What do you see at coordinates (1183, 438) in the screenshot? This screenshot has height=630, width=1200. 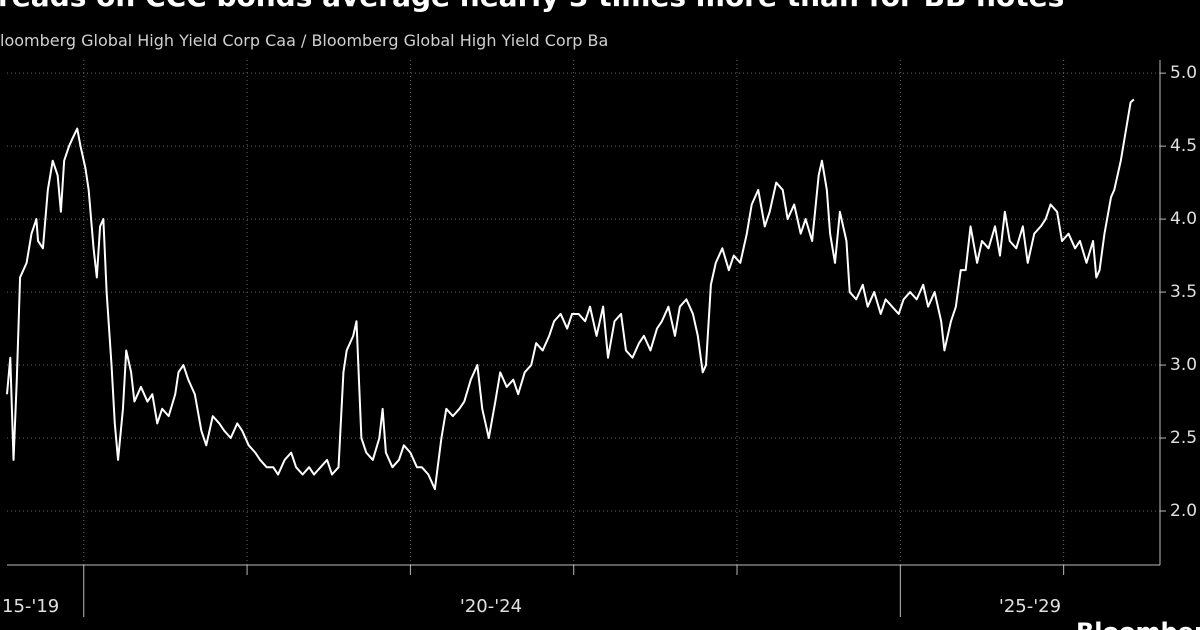 I see `y-tick-label: 2.5` at bounding box center [1183, 438].